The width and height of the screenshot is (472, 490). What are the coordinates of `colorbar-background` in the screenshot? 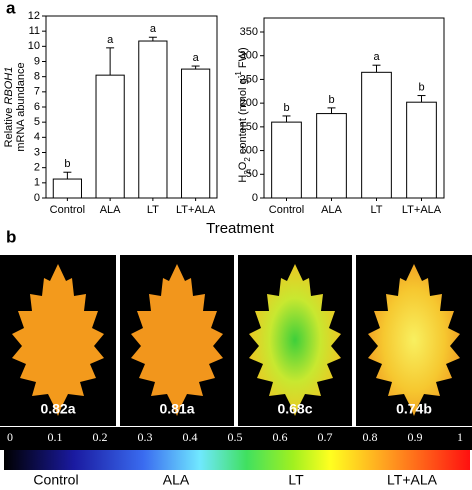 It's located at (236, 438).